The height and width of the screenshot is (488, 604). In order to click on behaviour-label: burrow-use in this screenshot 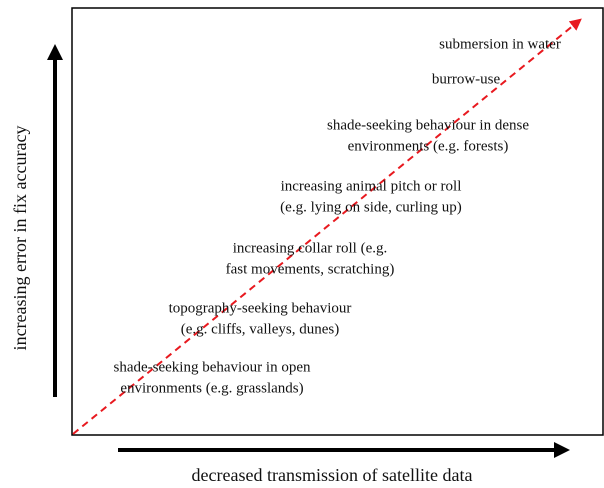, I will do `click(466, 79)`.